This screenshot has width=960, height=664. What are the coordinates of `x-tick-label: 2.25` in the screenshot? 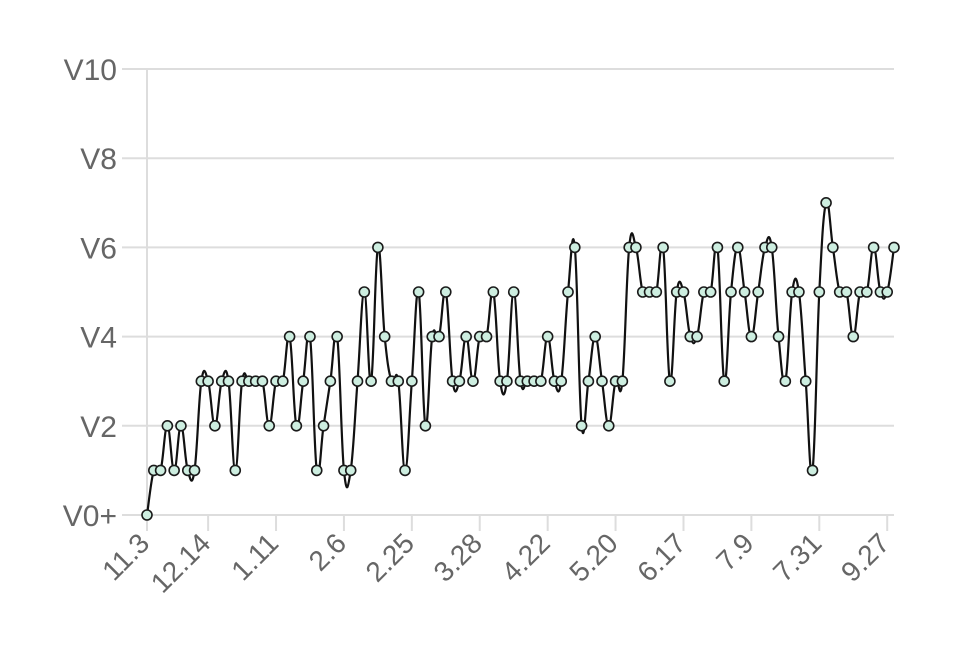 It's located at (390, 557).